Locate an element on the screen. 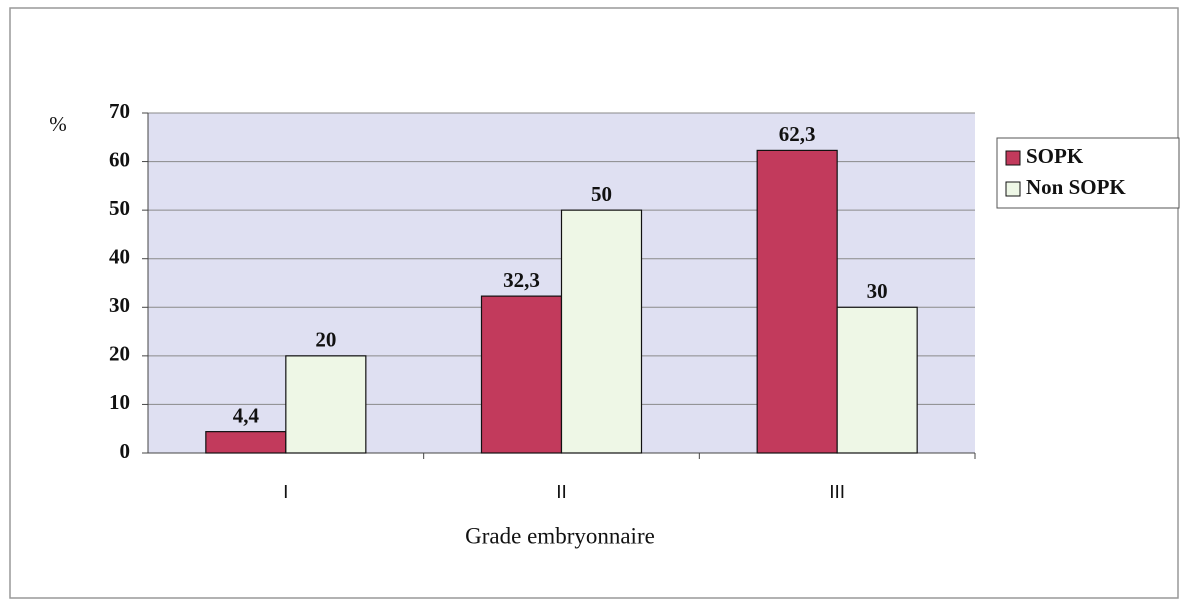 The width and height of the screenshot is (1182, 608). y-tick-label: 10 is located at coordinates (119, 402).